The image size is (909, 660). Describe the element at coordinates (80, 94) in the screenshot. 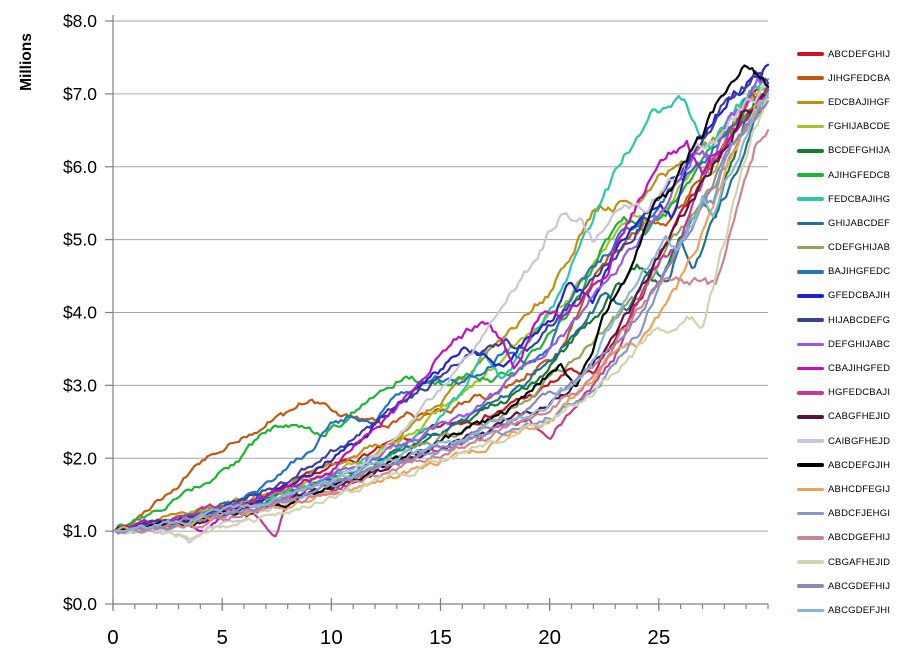

I see `y-tick-label: $7.0` at that location.